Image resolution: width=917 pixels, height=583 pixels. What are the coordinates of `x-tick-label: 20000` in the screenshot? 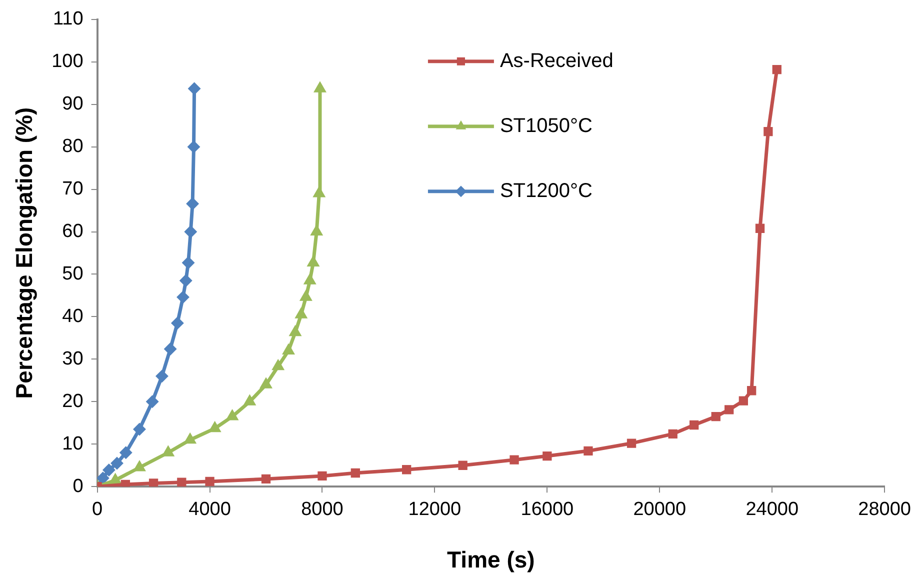 It's located at (659, 509).